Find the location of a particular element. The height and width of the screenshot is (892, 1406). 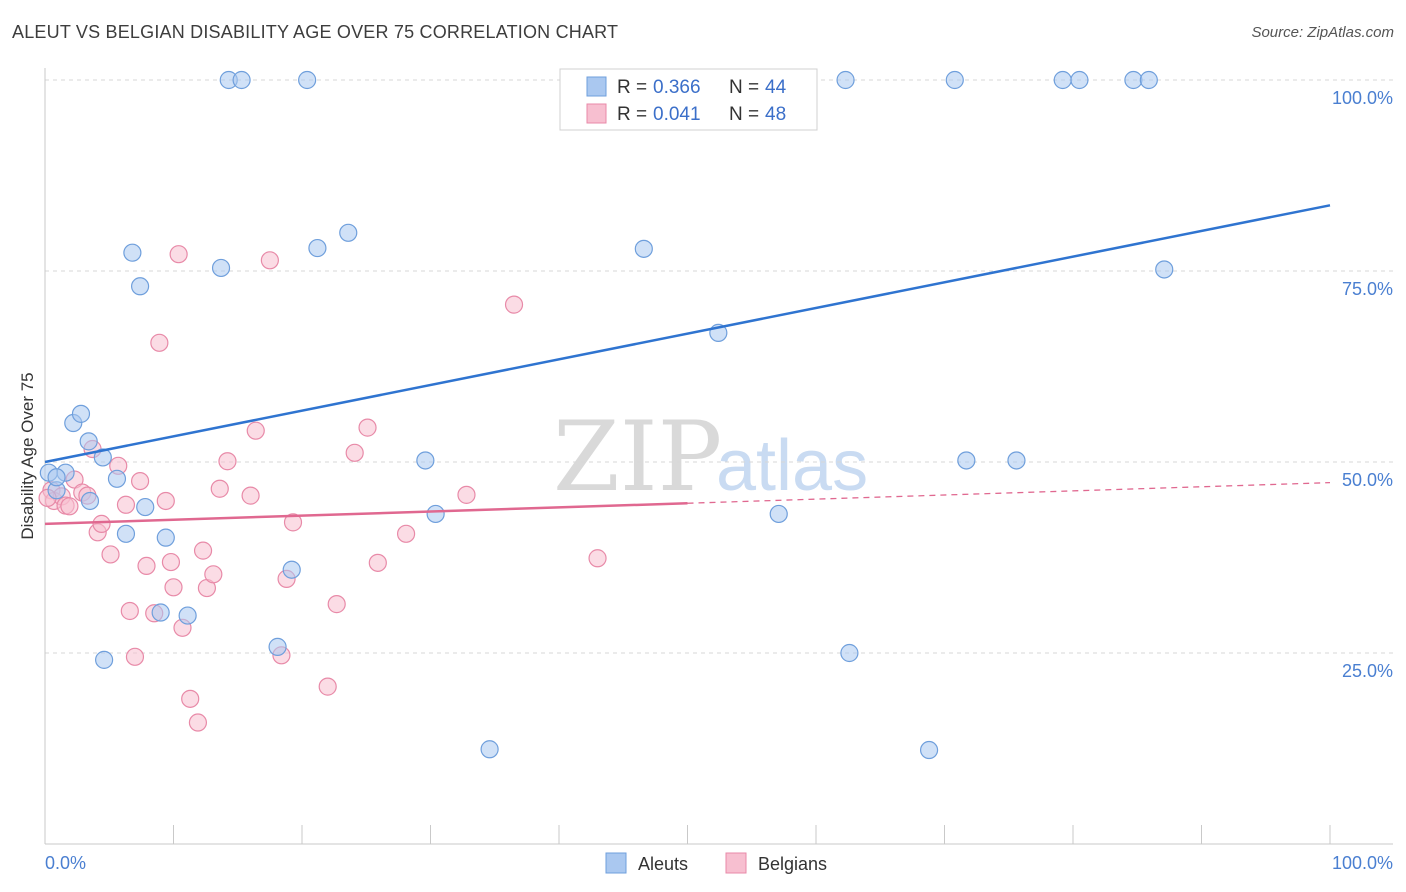

y-tick-label: 25.0% is located at coordinates (1367, 671).